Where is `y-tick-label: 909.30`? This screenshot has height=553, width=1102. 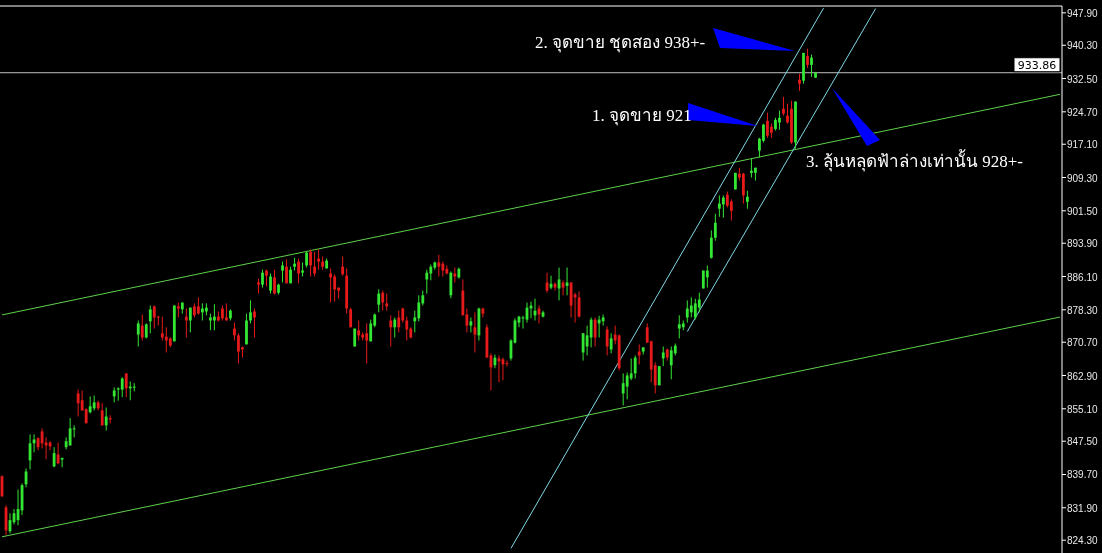
y-tick-label: 909.30 is located at coordinates (1083, 178).